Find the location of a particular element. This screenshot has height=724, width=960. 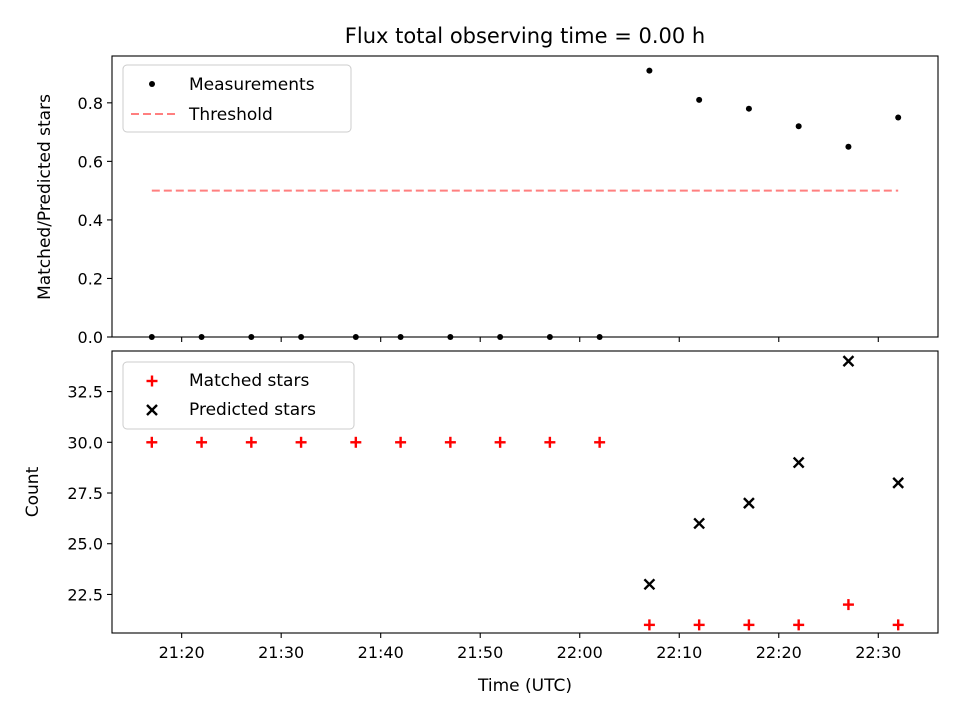

y-tick-label: 27.5 is located at coordinates (85, 493).